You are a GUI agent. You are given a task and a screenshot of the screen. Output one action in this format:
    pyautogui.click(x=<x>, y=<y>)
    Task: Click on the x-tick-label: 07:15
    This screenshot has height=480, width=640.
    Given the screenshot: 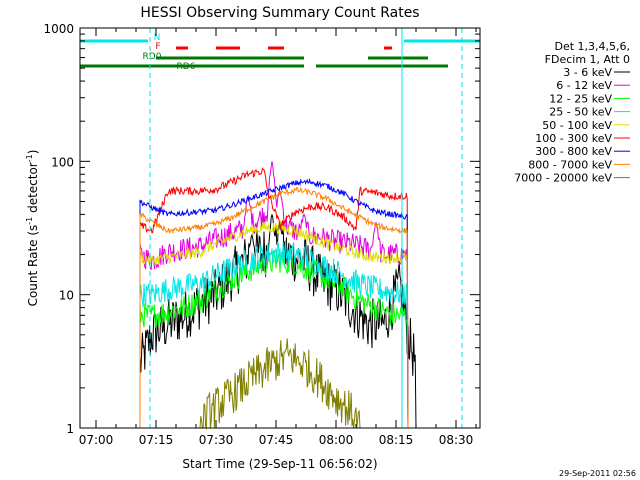 What is the action you would take?
    pyautogui.click(x=156, y=440)
    